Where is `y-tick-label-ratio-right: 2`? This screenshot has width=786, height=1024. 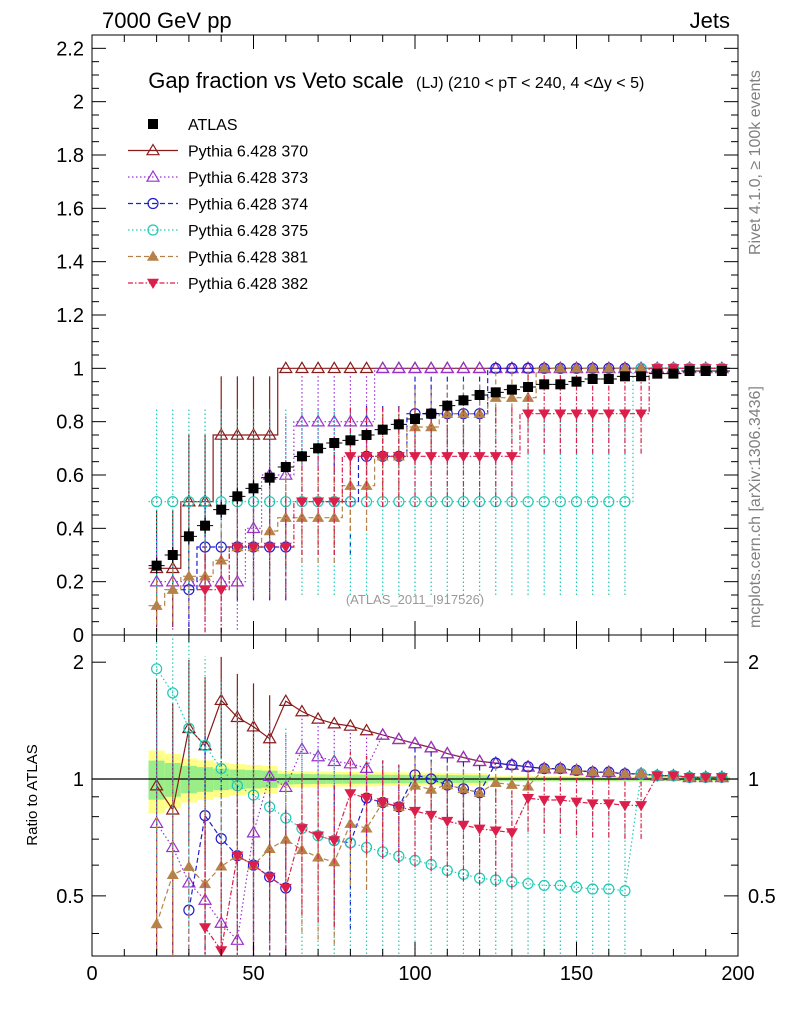 y-tick-label-ratio-right: 2 is located at coordinates (753, 663).